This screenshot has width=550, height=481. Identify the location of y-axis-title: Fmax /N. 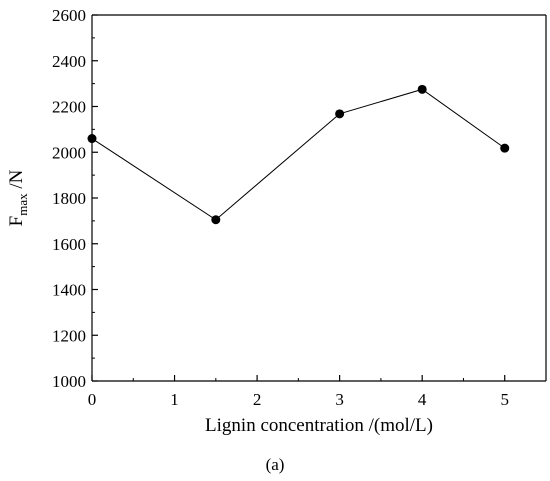
(18, 197).